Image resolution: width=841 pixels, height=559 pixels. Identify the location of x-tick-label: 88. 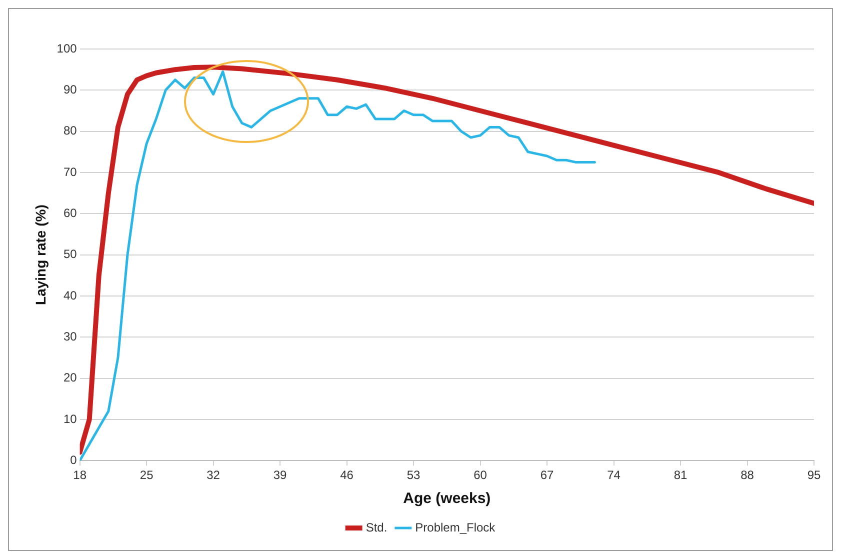
(747, 475).